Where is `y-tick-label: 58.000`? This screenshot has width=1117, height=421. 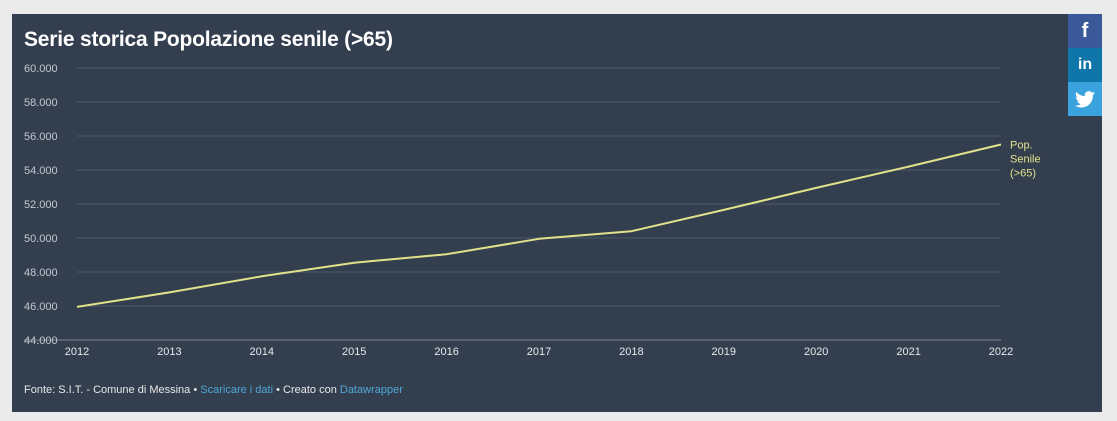
y-tick-label: 58.000 is located at coordinates (41, 103).